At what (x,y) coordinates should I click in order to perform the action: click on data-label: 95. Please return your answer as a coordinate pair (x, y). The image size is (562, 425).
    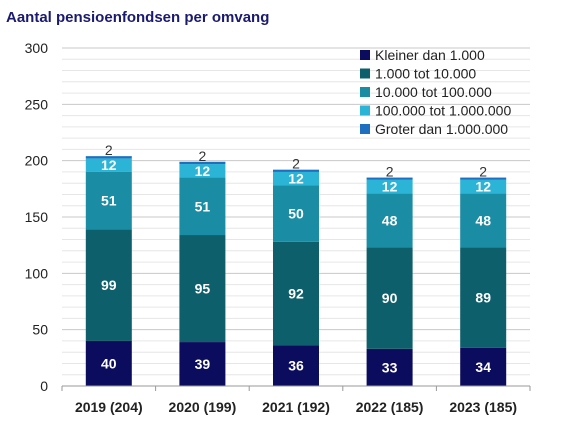
    Looking at the image, I should click on (203, 289).